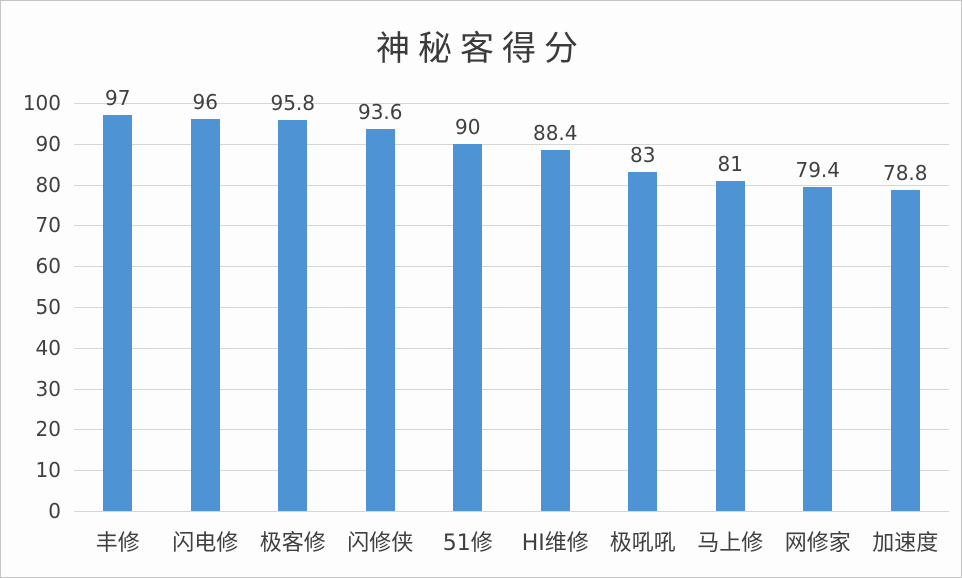 This screenshot has width=962, height=578. Describe the element at coordinates (48, 429) in the screenshot. I see `y-tick-label: 20` at that location.